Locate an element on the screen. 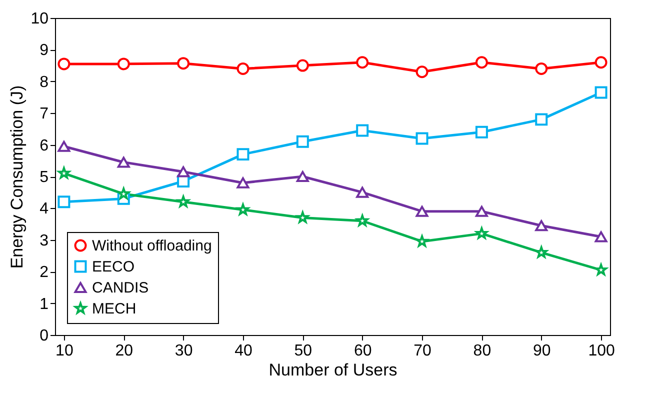 This screenshot has height=402, width=650. x-tick-label: 30 is located at coordinates (183, 351).